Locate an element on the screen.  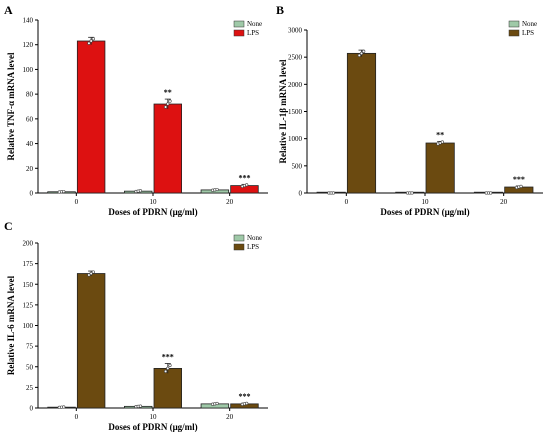
y-tick-label: 500 is located at coordinates (297, 166).